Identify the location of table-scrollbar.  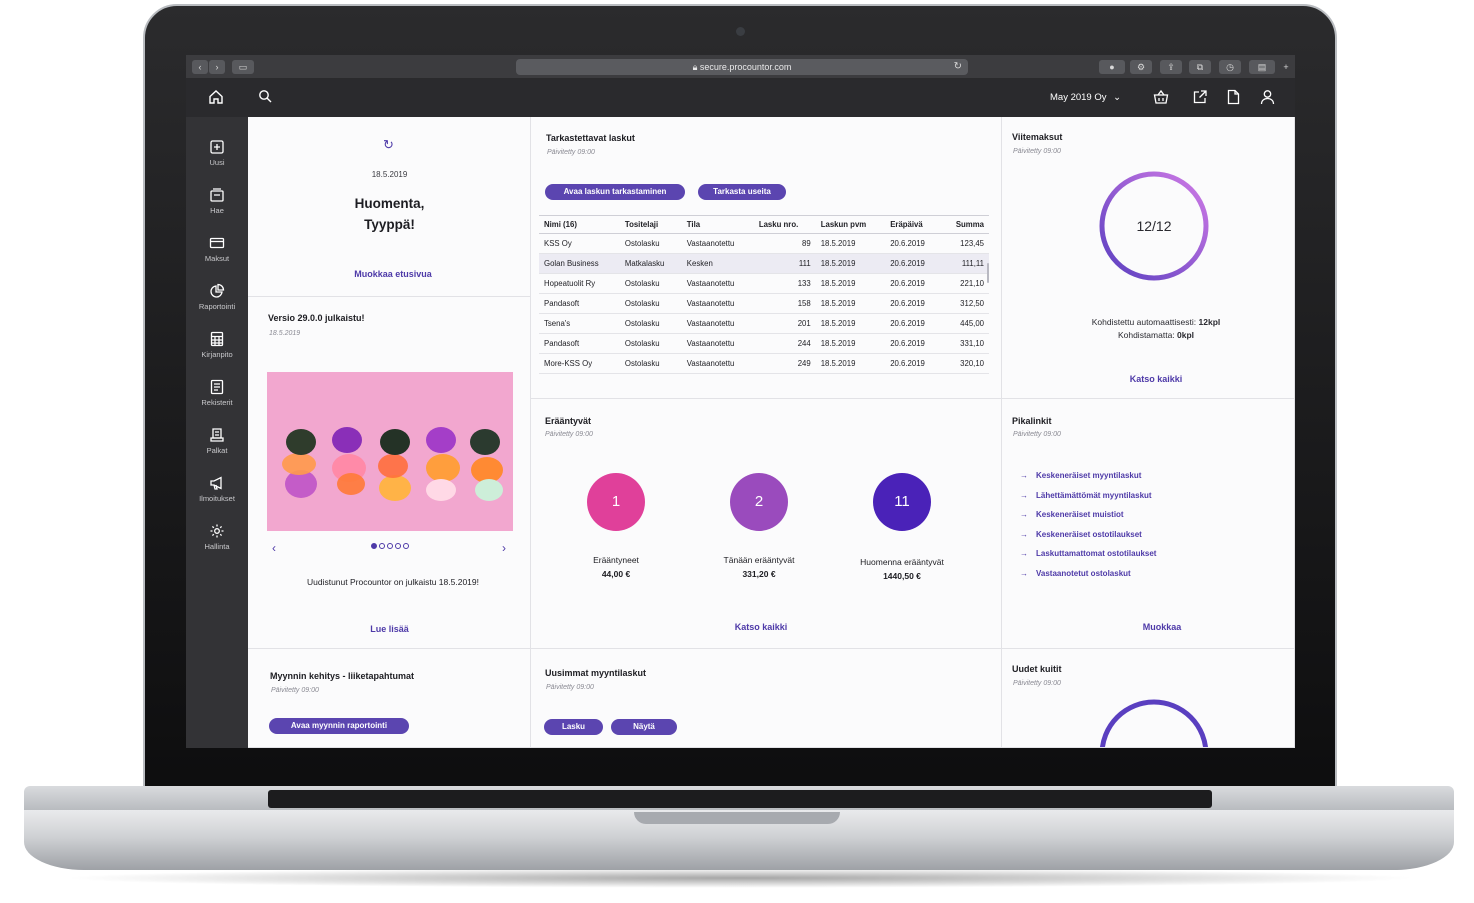
(988, 273).